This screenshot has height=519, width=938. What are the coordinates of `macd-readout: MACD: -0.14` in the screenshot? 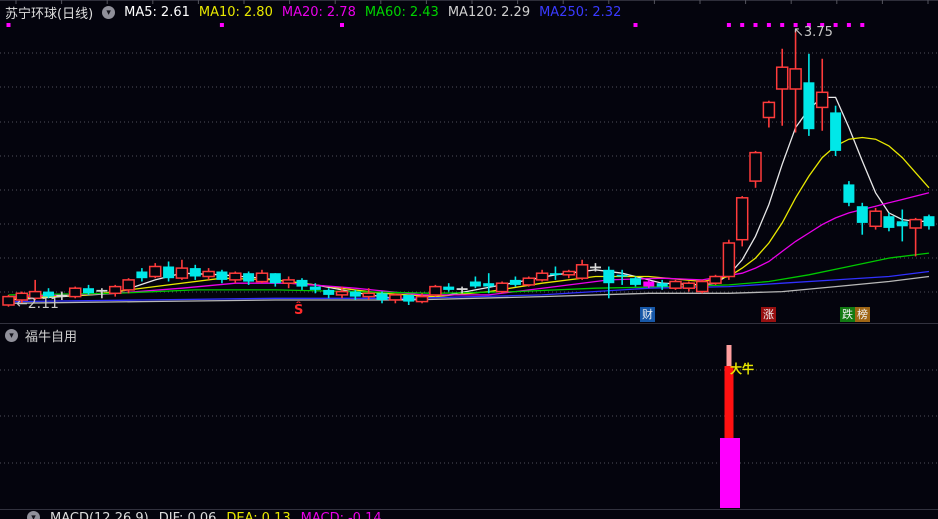 It's located at (341, 515).